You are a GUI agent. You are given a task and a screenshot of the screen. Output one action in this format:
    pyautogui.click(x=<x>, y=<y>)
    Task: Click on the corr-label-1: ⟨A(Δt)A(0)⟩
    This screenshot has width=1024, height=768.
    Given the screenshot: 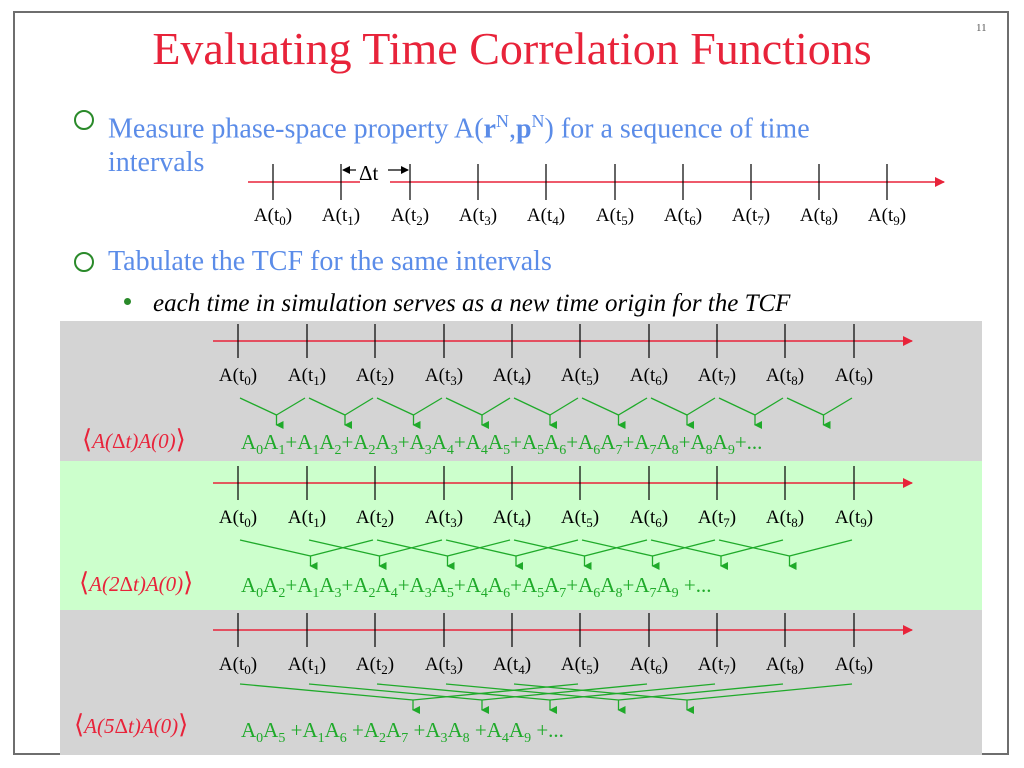 What is the action you would take?
    pyautogui.click(x=134, y=440)
    